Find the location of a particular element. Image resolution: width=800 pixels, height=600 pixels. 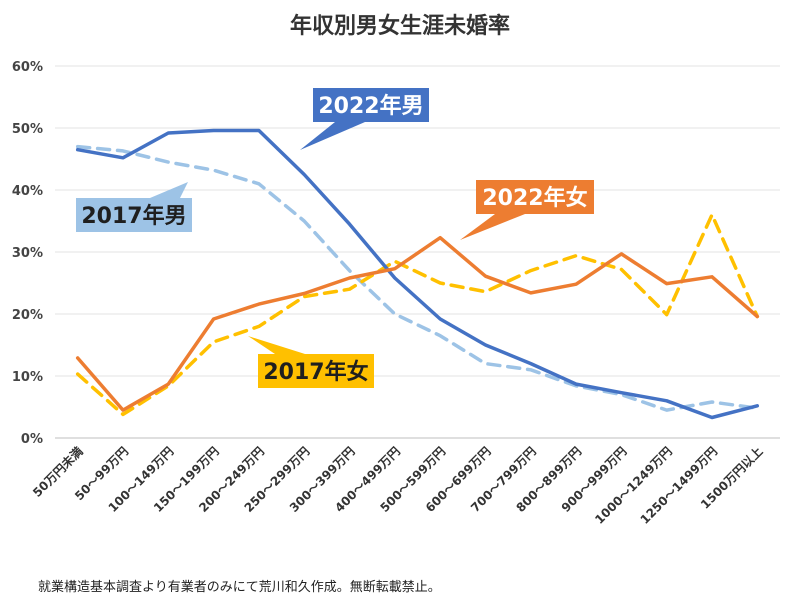

callout-label: 2017年男 is located at coordinates (133, 216).